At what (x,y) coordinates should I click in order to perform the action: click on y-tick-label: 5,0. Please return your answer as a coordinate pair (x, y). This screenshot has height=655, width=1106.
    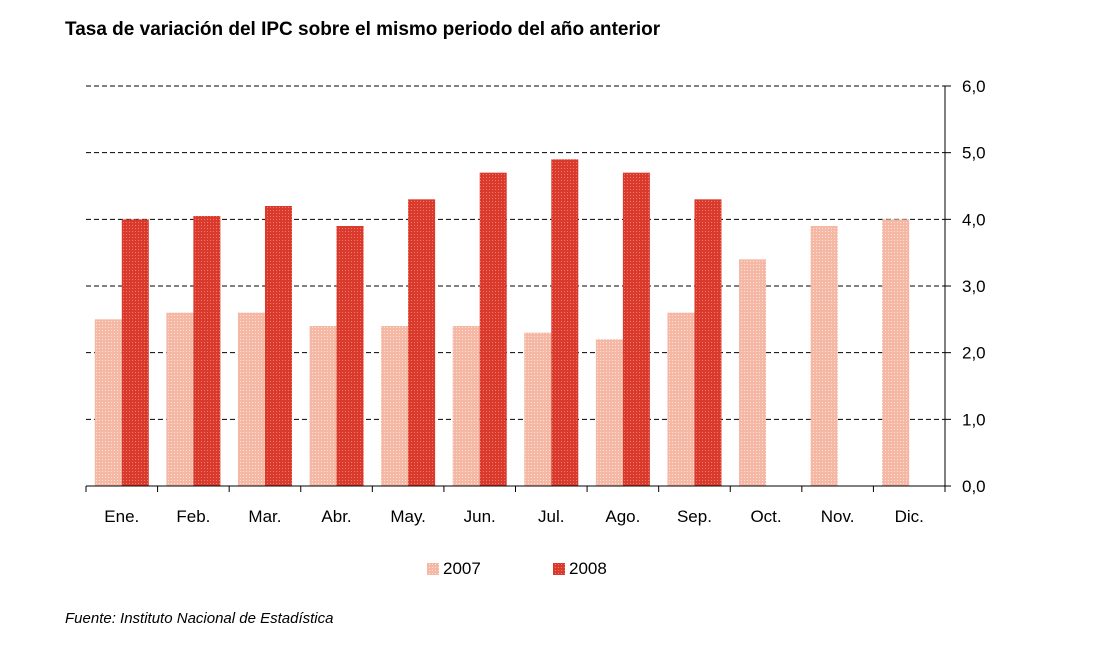
    Looking at the image, I should click on (974, 153).